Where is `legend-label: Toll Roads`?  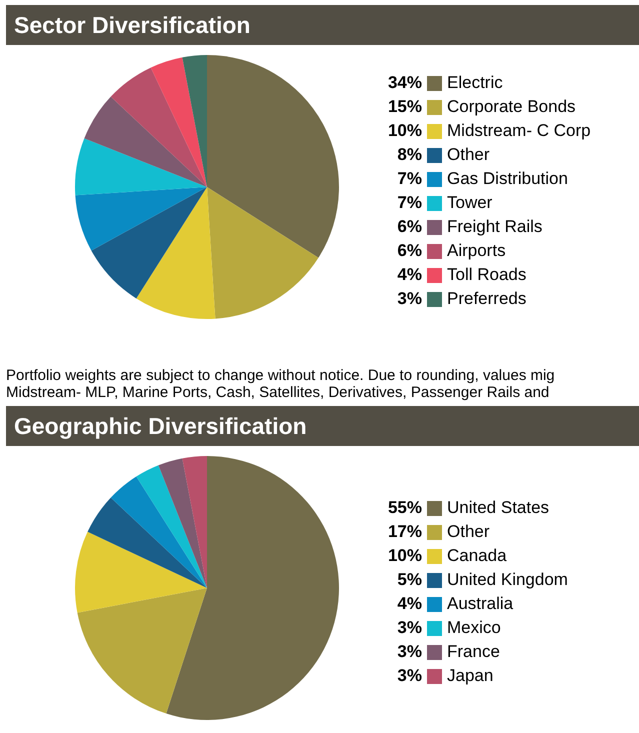
legend-label: Toll Roads is located at coordinates (486, 275).